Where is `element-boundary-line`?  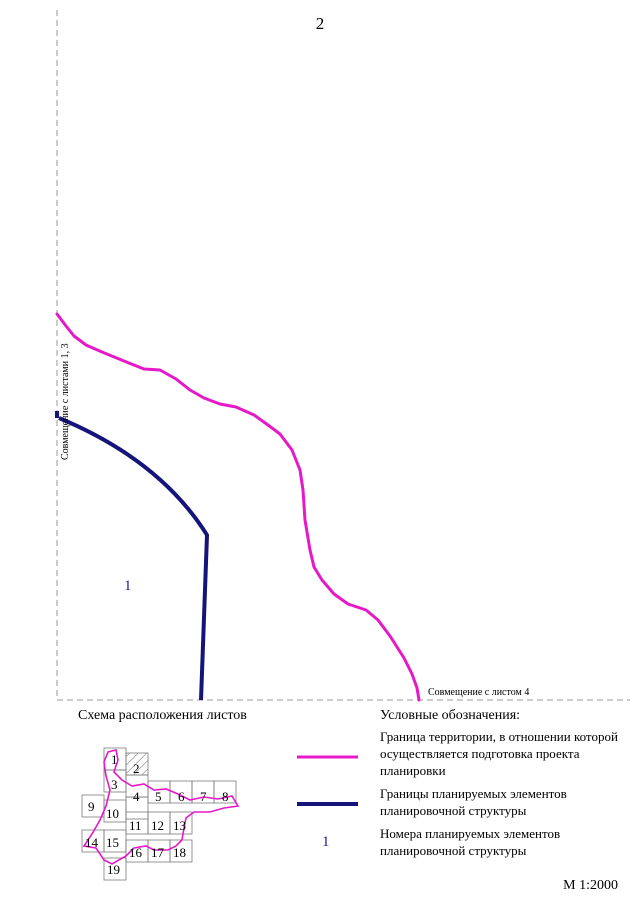 element-boundary-line is located at coordinates (133, 558).